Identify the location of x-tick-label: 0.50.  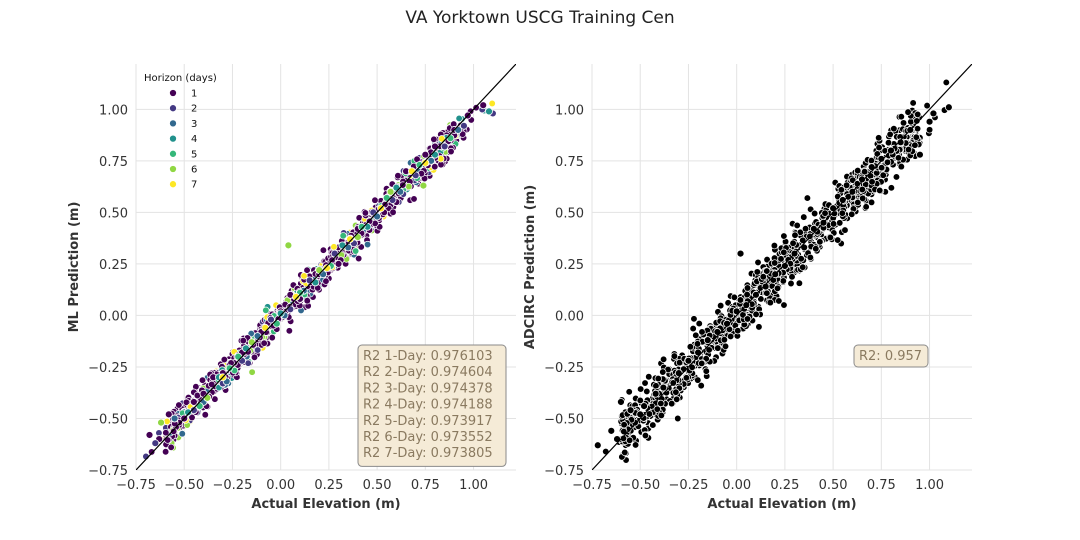
(833, 485).